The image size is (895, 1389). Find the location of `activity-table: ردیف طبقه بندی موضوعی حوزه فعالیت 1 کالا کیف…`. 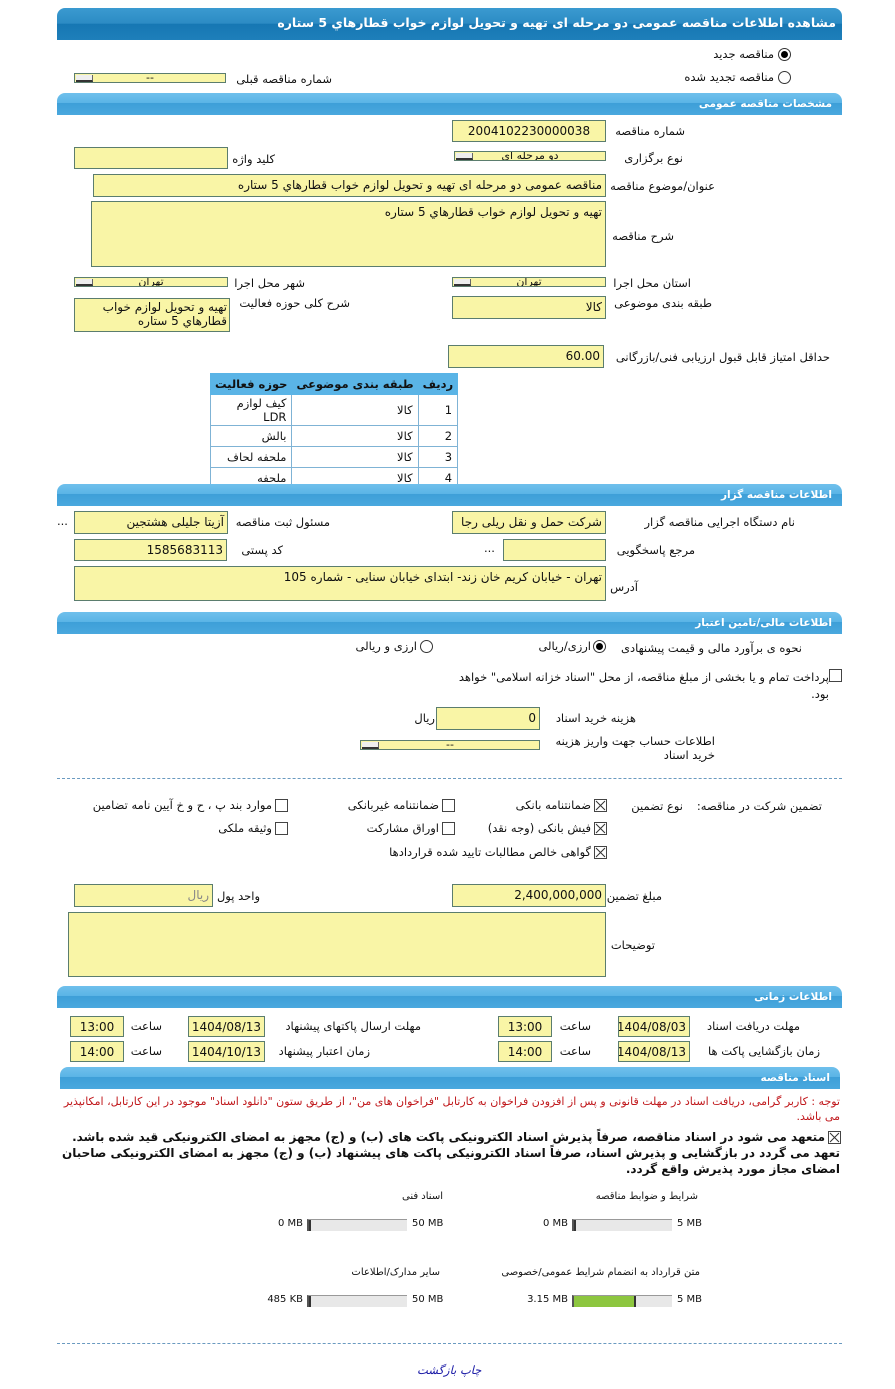

activity-table: ردیف طبقه بندی موضوعی حوزه فعالیت 1 کالا کیف… is located at coordinates (334, 431).